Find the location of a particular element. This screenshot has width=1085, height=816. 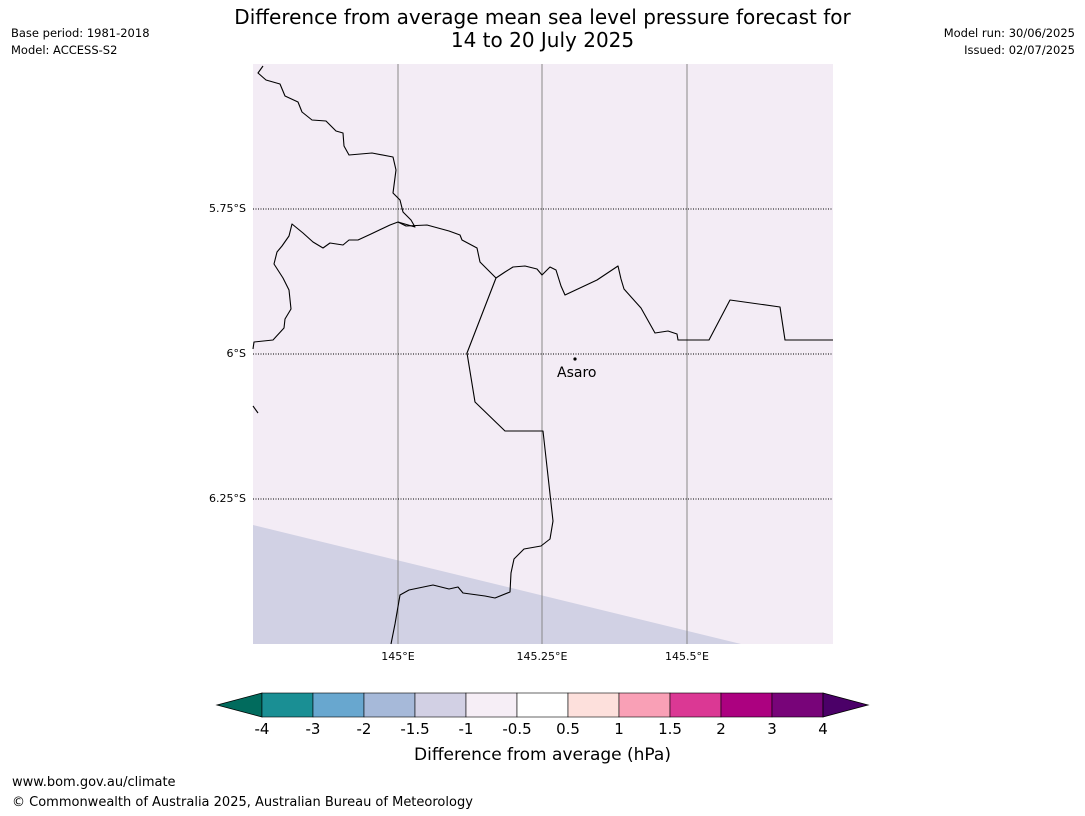

lon-label-145-5: 145.5°E is located at coordinates (687, 656).